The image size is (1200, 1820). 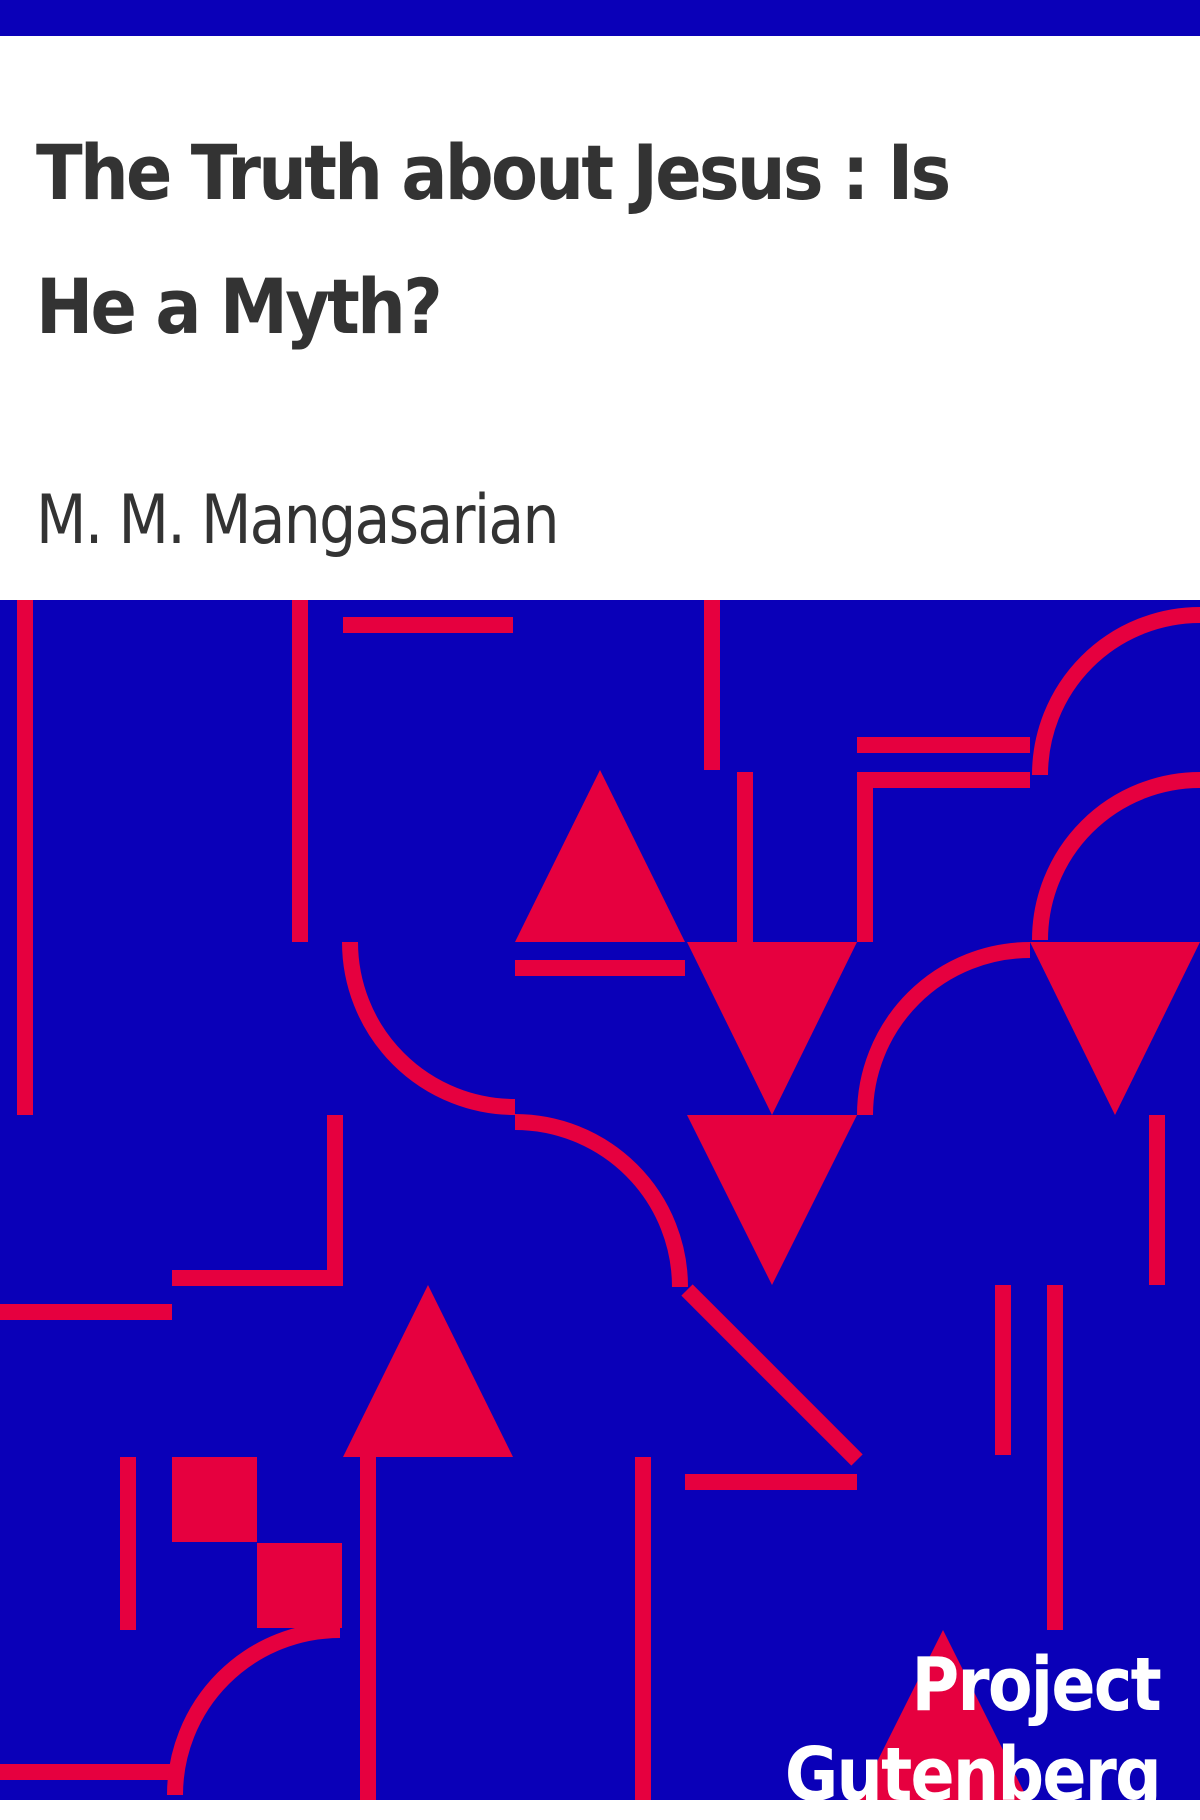 I want to click on top-color-band, so click(x=600, y=18).